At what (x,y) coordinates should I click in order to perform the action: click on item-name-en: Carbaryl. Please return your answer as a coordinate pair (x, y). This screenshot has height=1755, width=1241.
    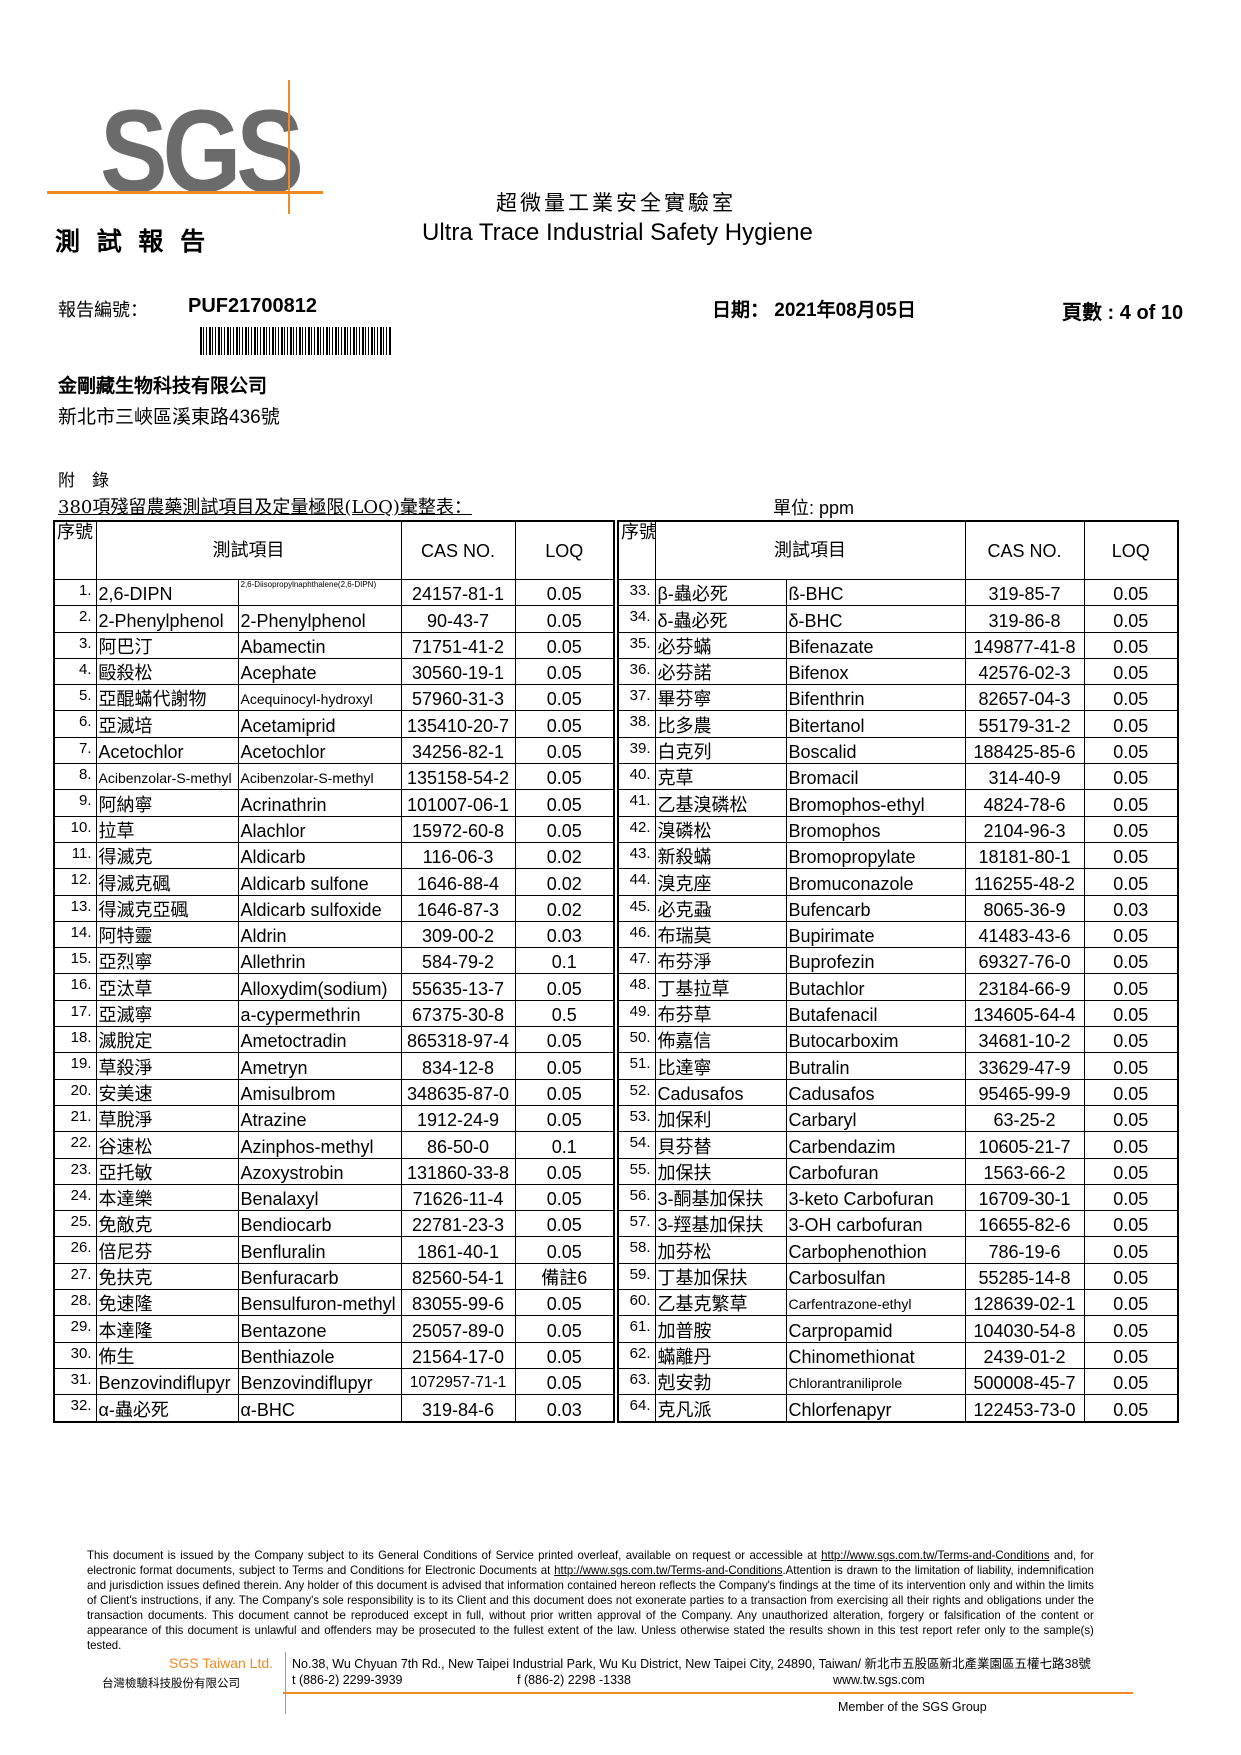
    Looking at the image, I should click on (875, 1118).